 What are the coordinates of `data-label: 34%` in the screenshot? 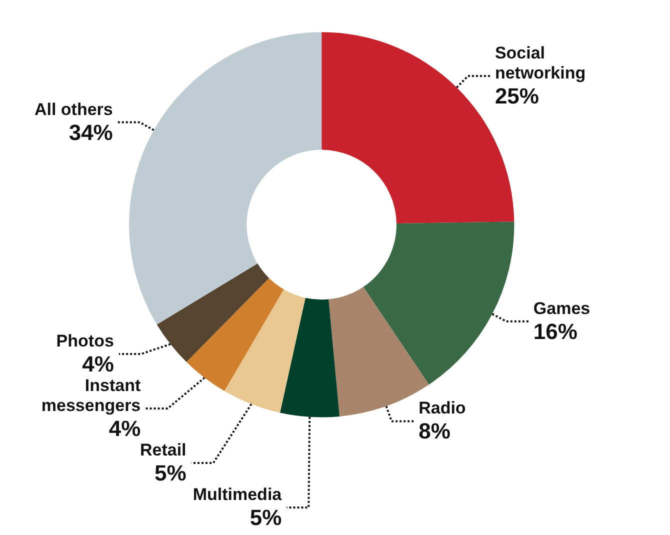 It's located at (90, 132).